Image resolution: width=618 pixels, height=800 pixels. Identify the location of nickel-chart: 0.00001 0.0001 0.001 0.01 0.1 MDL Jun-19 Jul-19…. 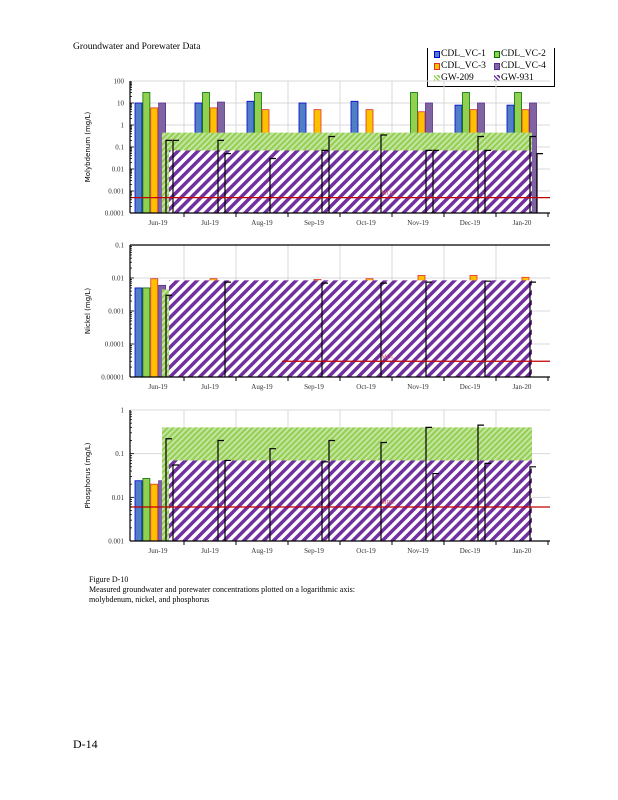
(317, 316).